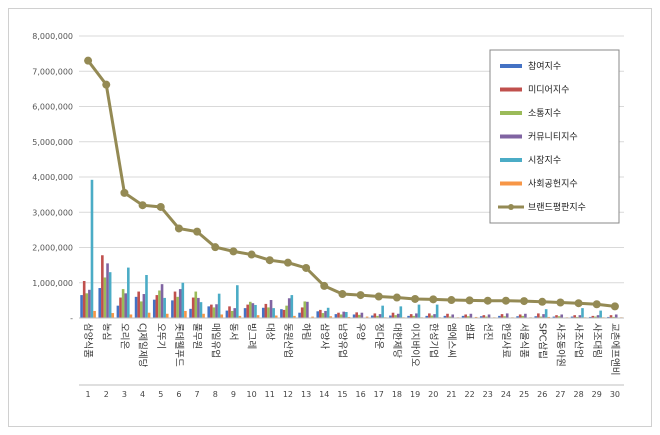  I want to click on x-rank-label: 28, so click(578, 394).